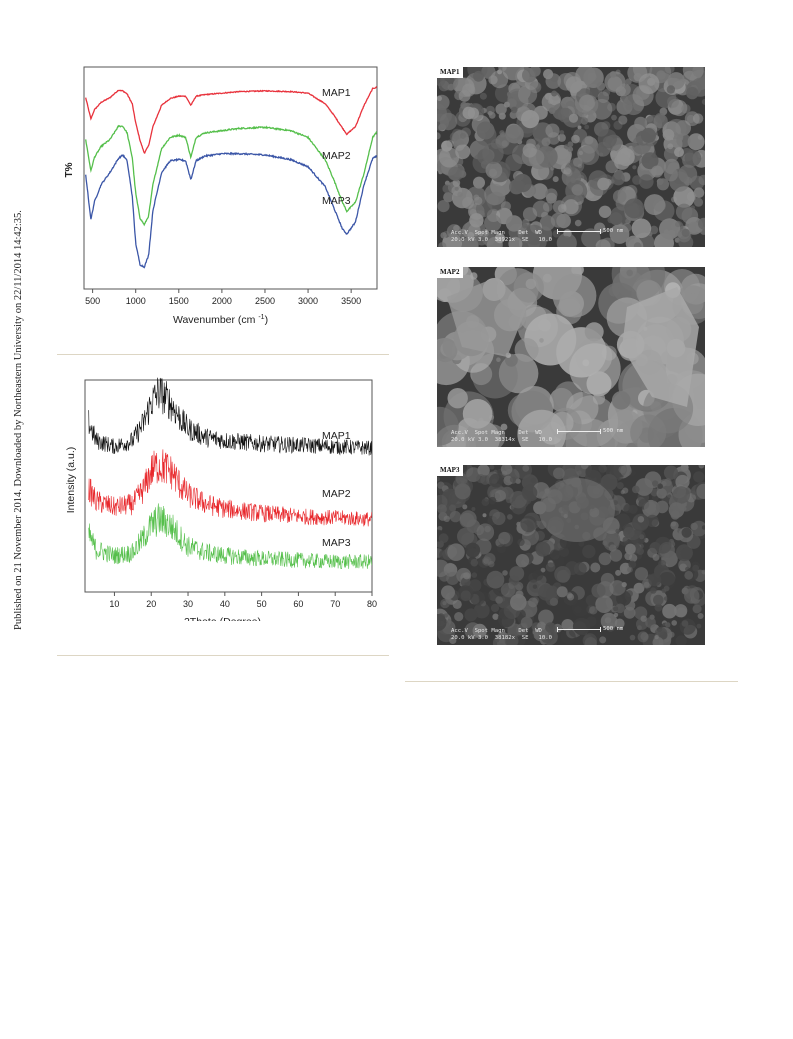 The width and height of the screenshot is (793, 1039). What do you see at coordinates (223, 655) in the screenshot?
I see `divider` at bounding box center [223, 655].